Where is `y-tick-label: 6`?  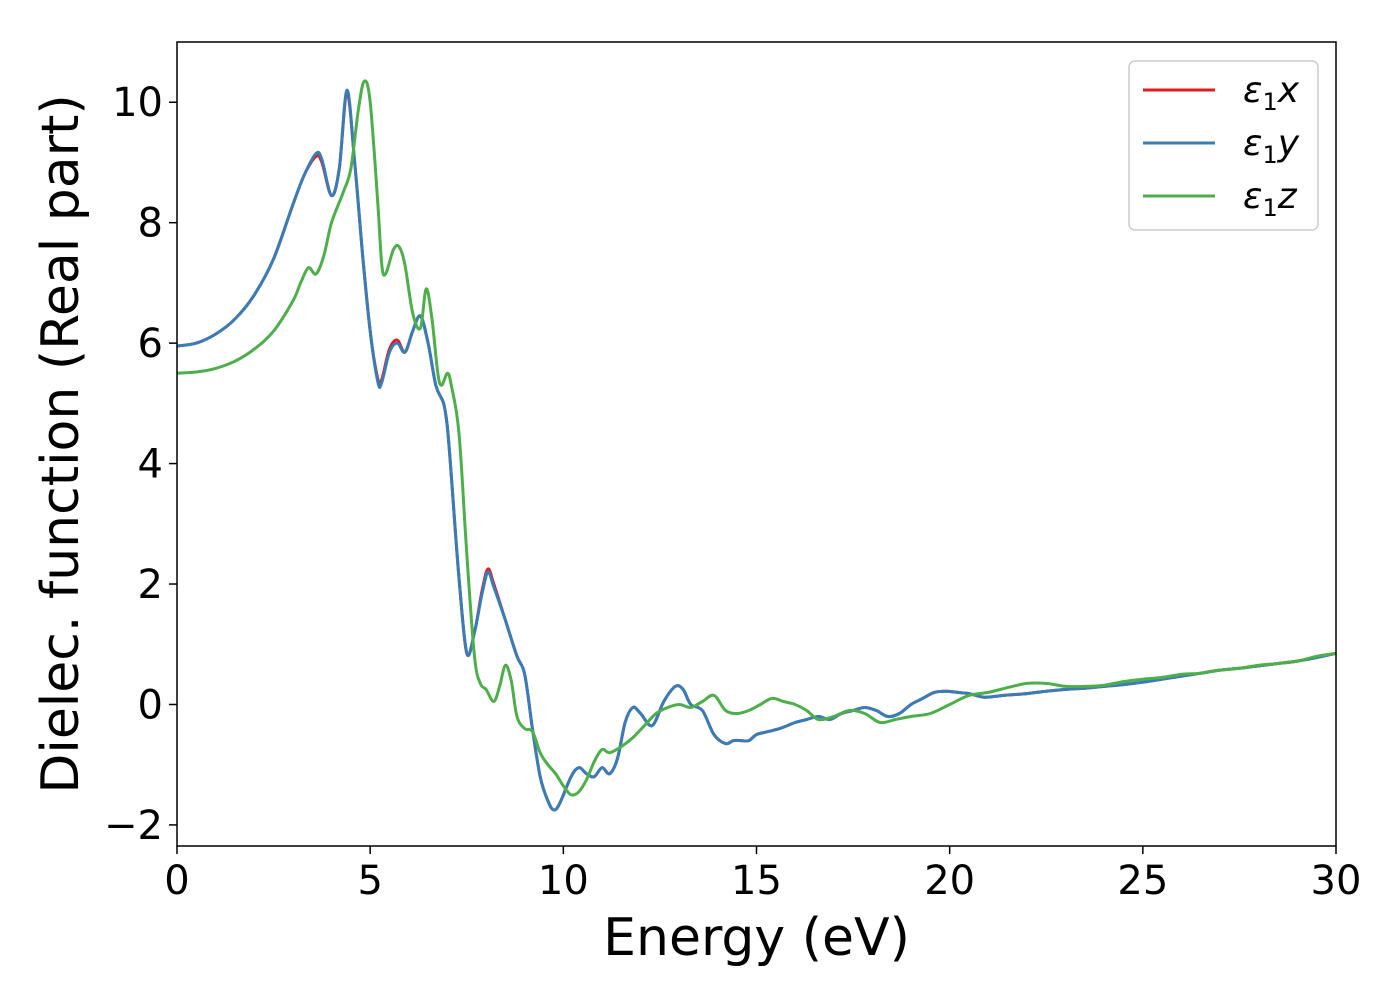 y-tick-label: 6 is located at coordinates (150, 344).